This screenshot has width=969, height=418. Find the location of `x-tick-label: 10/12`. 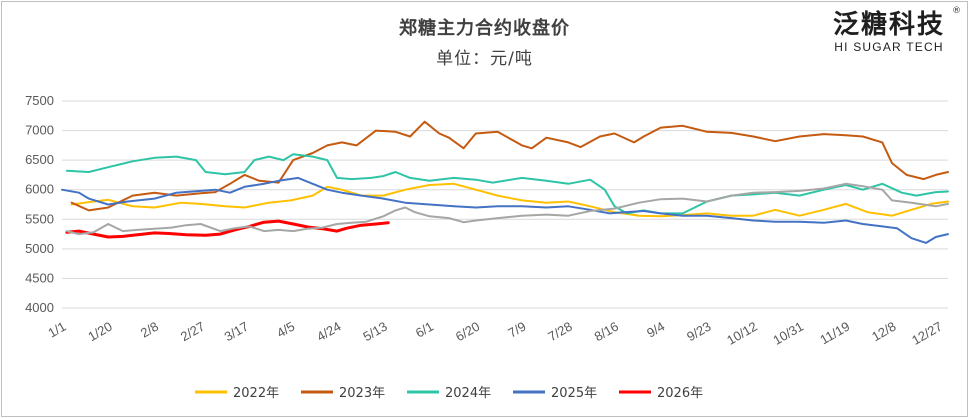

x-tick-label: 10/12 is located at coordinates (742, 333).